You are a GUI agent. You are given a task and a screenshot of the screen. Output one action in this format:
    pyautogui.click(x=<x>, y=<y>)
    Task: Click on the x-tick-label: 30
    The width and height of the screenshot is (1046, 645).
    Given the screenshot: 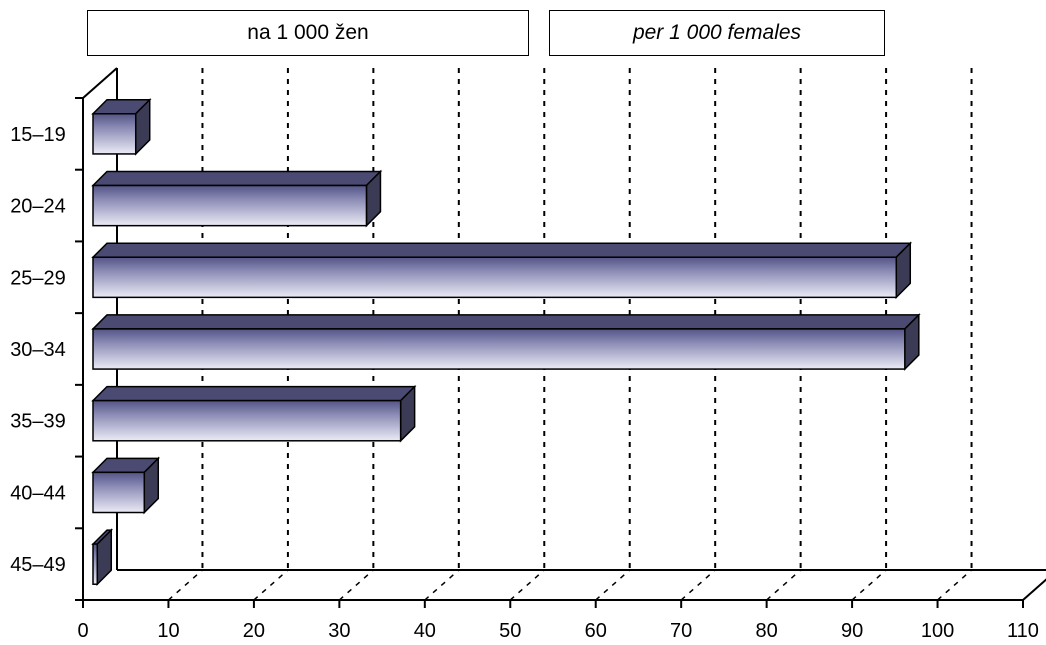 What is the action you would take?
    pyautogui.click(x=339, y=631)
    